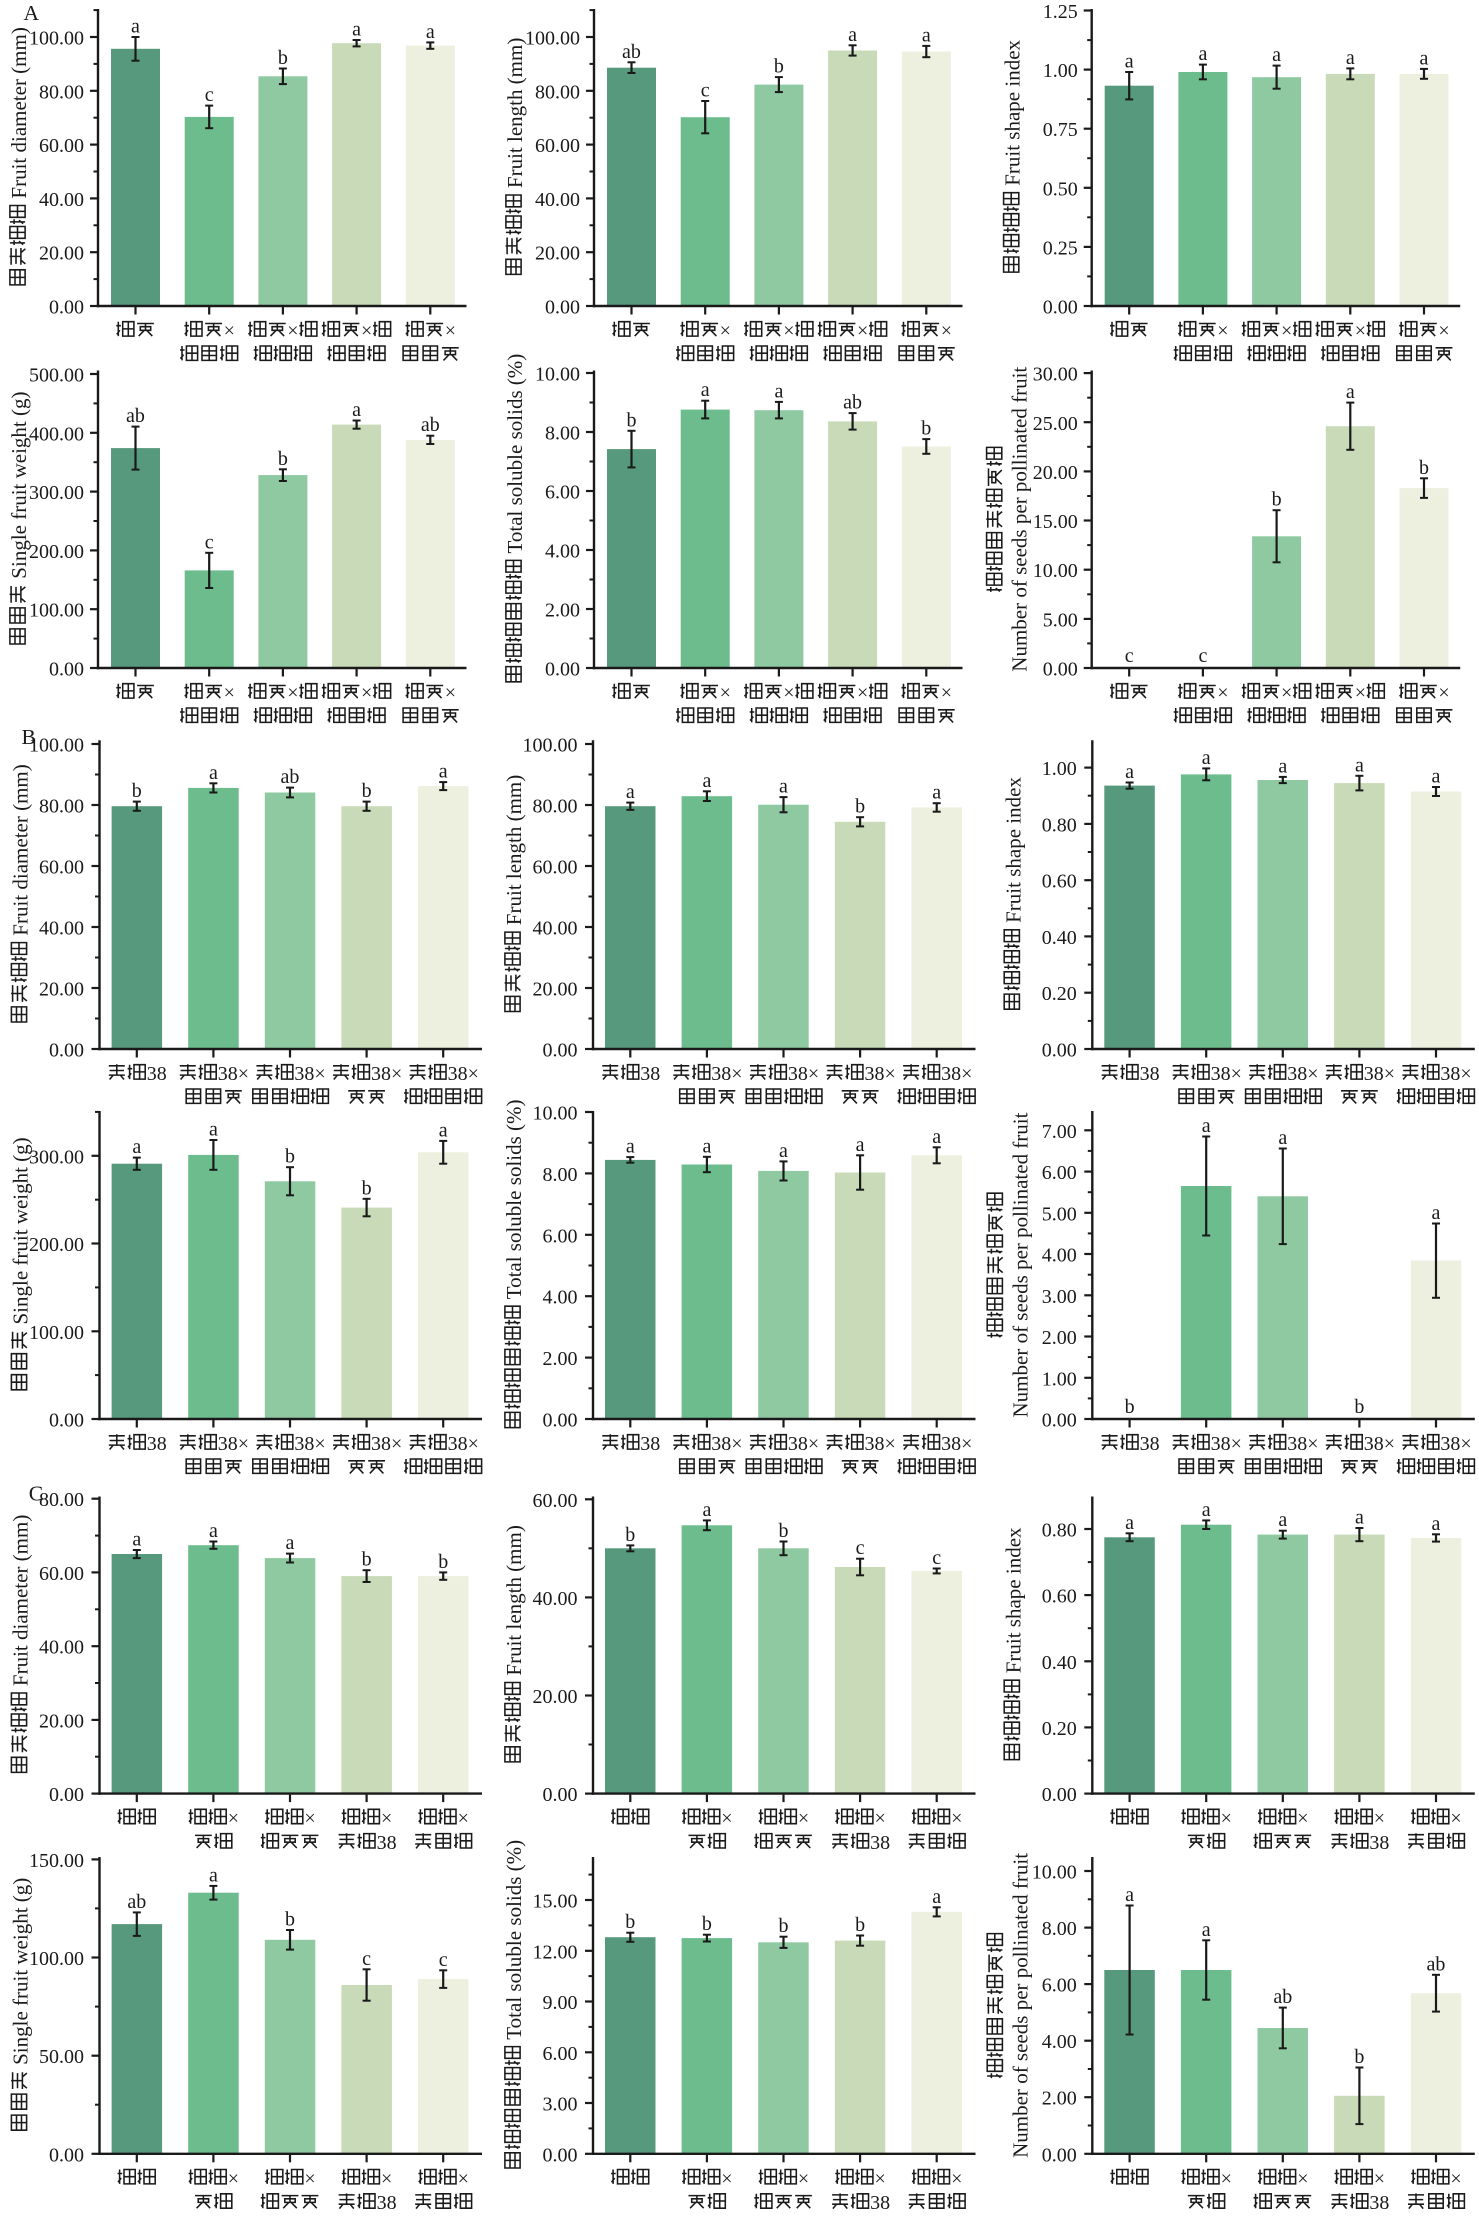 The image size is (1479, 2222). What do you see at coordinates (56, 552) in the screenshot?
I see `svg-text: 200.00` at bounding box center [56, 552].